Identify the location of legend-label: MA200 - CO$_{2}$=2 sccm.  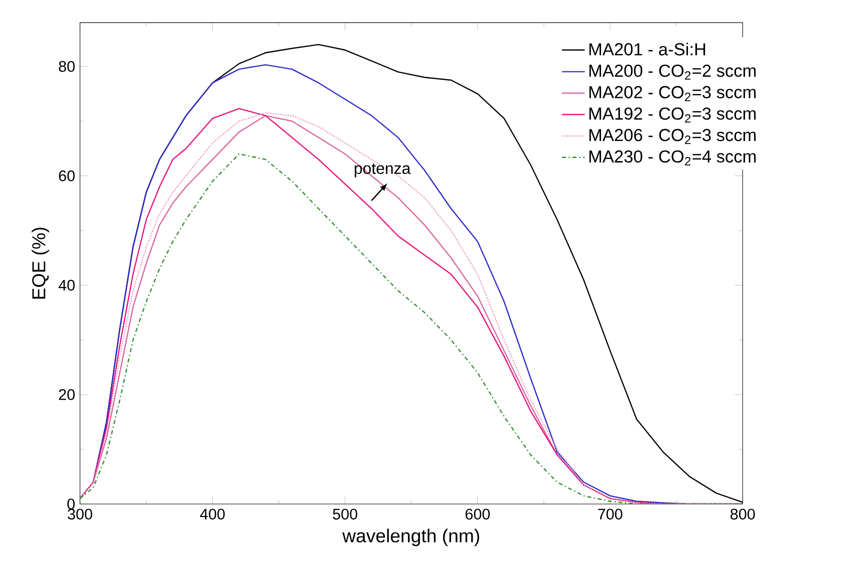
(672, 72).